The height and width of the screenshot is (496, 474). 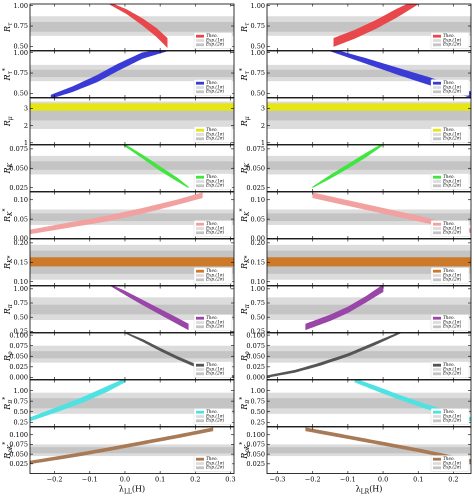 What do you see at coordinates (245, 121) in the screenshot?
I see `y-axis-label: Rμ` at bounding box center [245, 121].